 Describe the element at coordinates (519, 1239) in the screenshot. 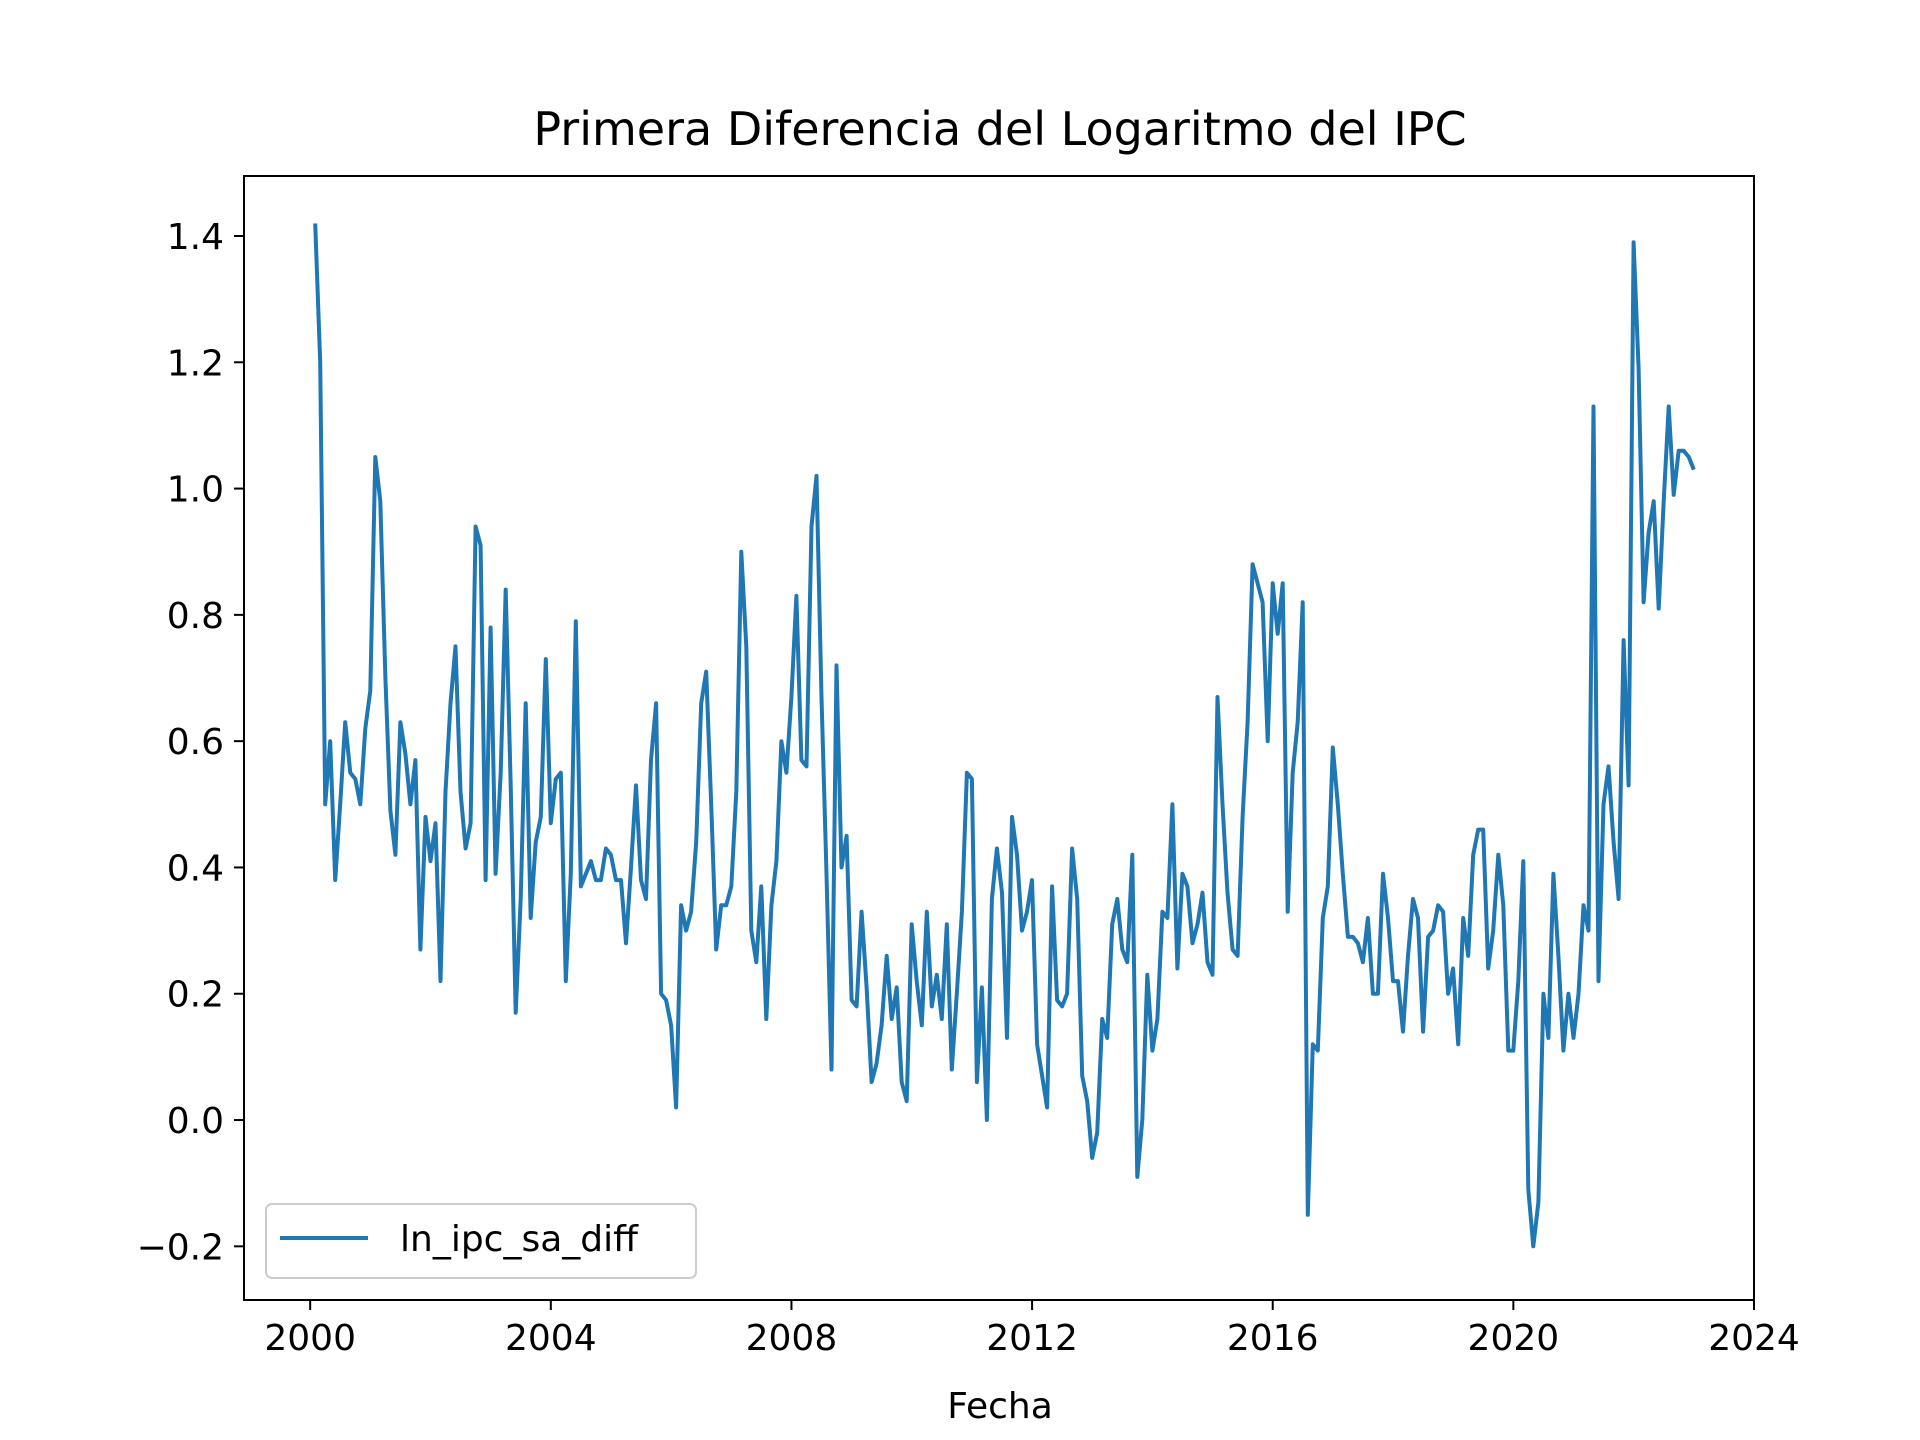

I see `legend-entry: ln_ipc_sa_diff` at that location.